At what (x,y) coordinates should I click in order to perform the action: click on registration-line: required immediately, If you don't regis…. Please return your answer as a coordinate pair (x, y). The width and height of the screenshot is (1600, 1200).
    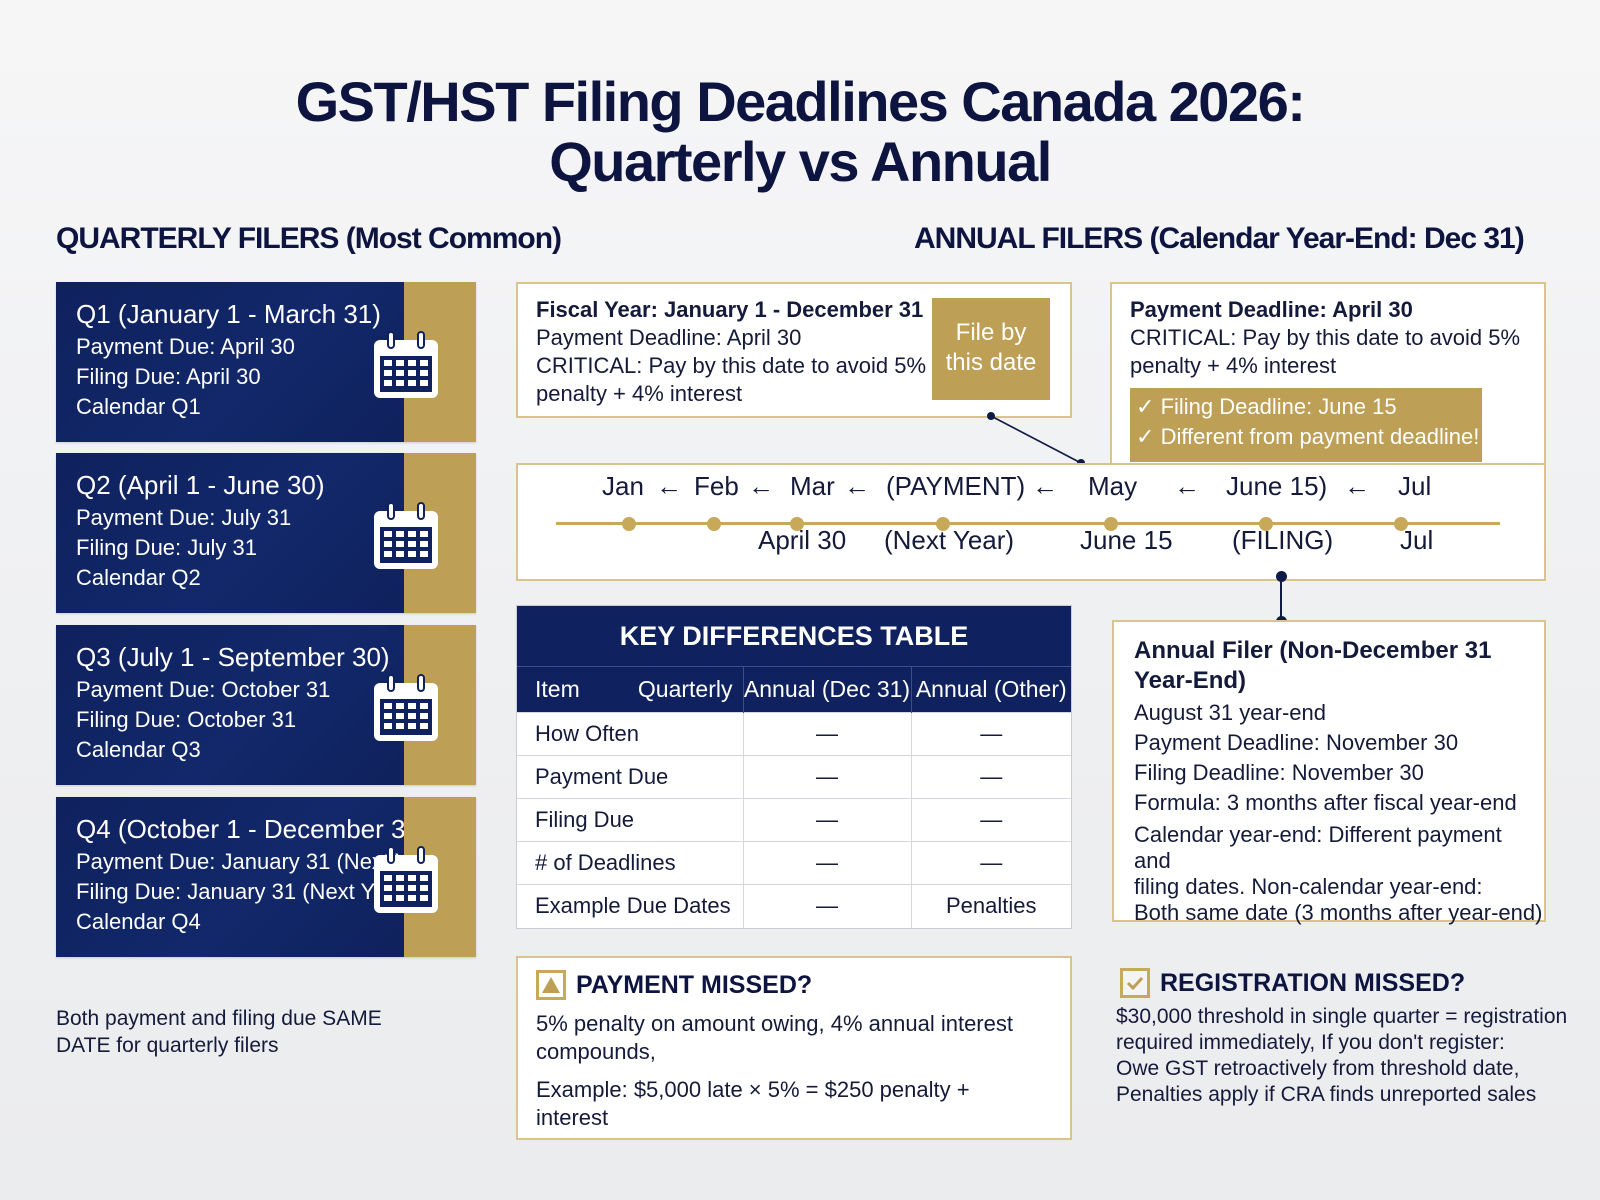
    Looking at the image, I should click on (1310, 1042).